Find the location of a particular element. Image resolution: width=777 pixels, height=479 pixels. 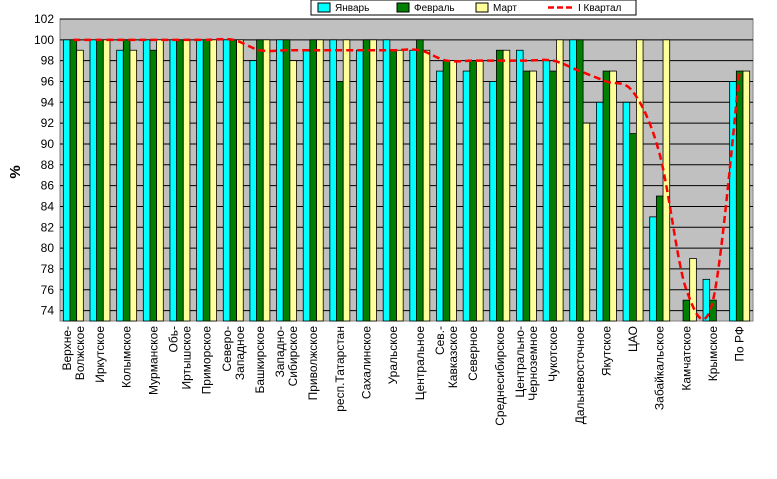

x-tick-label: Северо-Западное is located at coordinates (233, 353).